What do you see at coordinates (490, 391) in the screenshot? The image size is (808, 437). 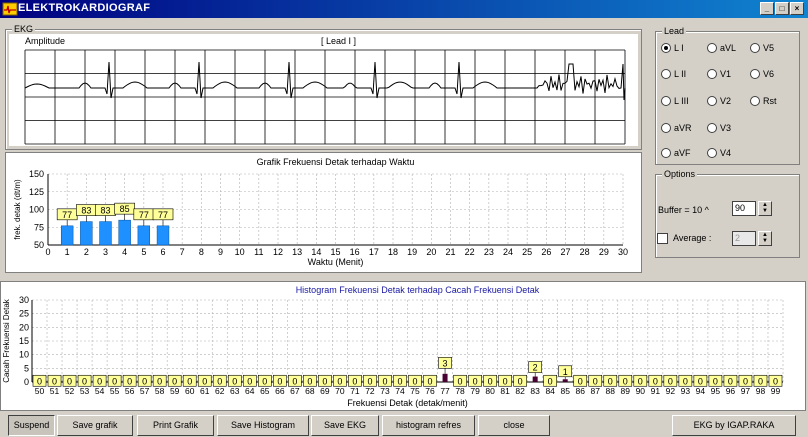 I see `x-tick-label: 80` at bounding box center [490, 391].